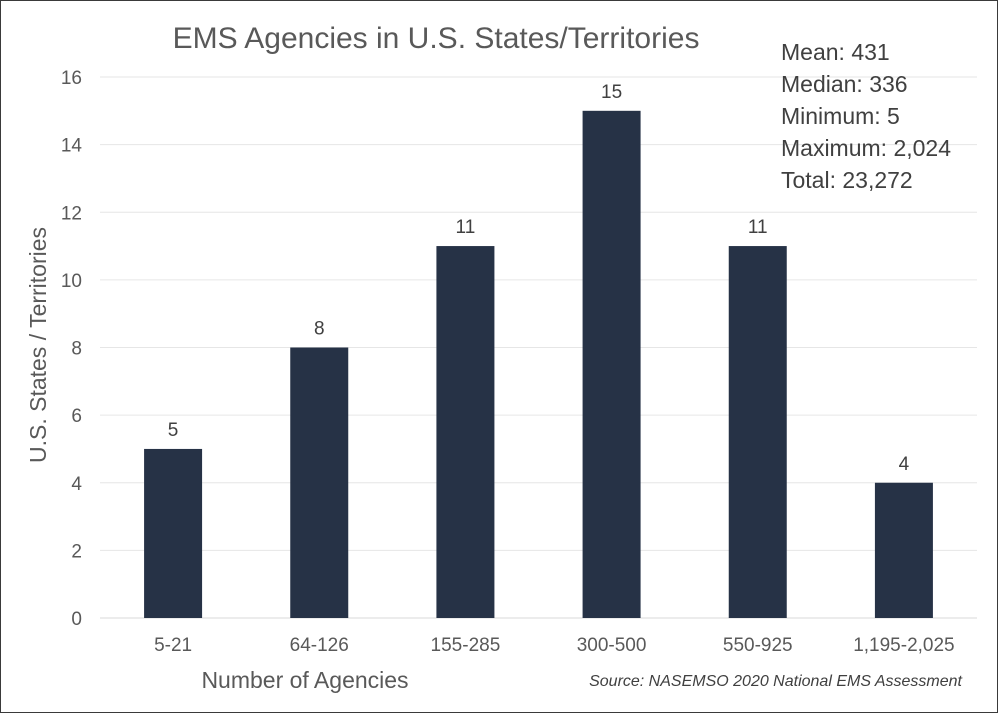 The width and height of the screenshot is (998, 713). What do you see at coordinates (319, 329) in the screenshot?
I see `data-label: 8` at bounding box center [319, 329].